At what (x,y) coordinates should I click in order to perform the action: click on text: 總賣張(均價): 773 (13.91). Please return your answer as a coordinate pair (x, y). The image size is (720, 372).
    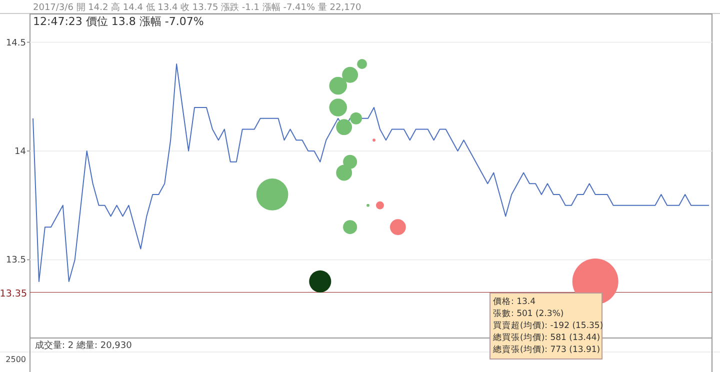
    Looking at the image, I should click on (546, 350).